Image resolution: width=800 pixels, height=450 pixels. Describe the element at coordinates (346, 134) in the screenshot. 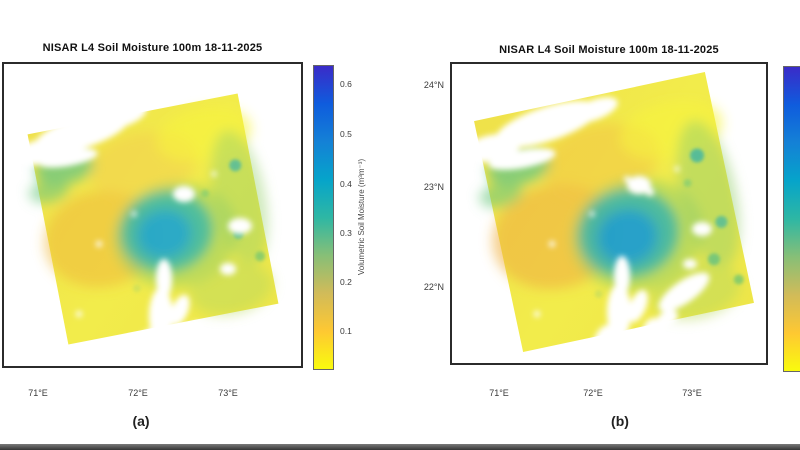

I see `colorbar-tick-0.5: 0.5` at that location.